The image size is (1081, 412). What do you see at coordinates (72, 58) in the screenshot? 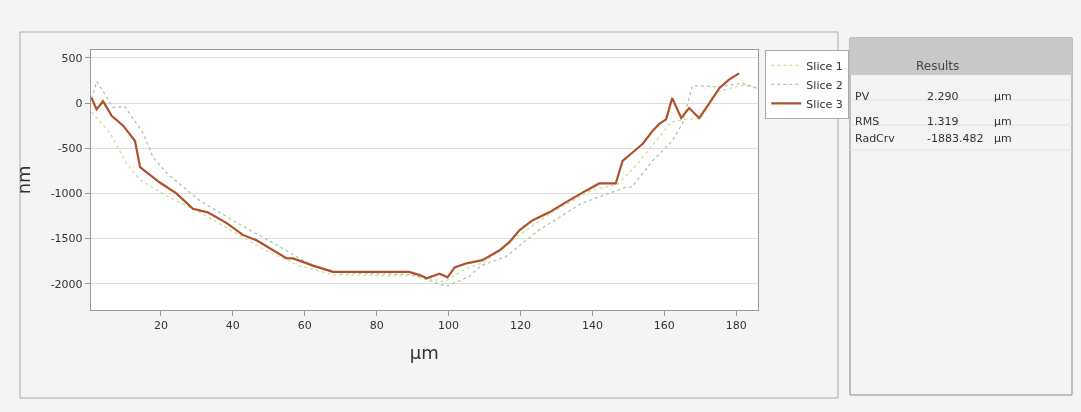
I see `y-tick-label: 500` at bounding box center [72, 58].